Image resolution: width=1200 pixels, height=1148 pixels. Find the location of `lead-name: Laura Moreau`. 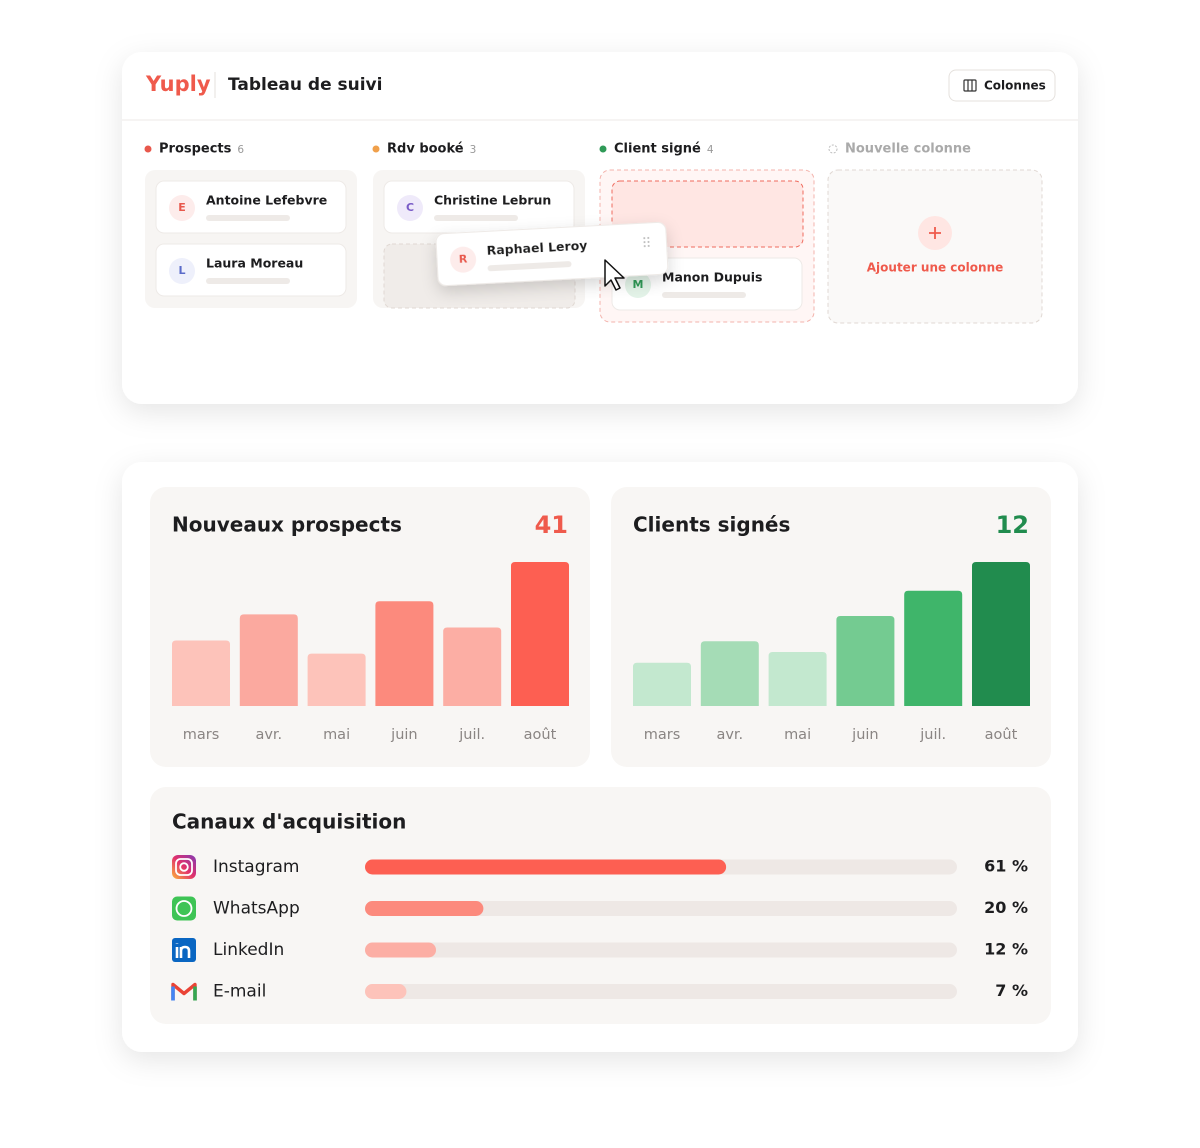

lead-name: Laura Moreau is located at coordinates (254, 263).